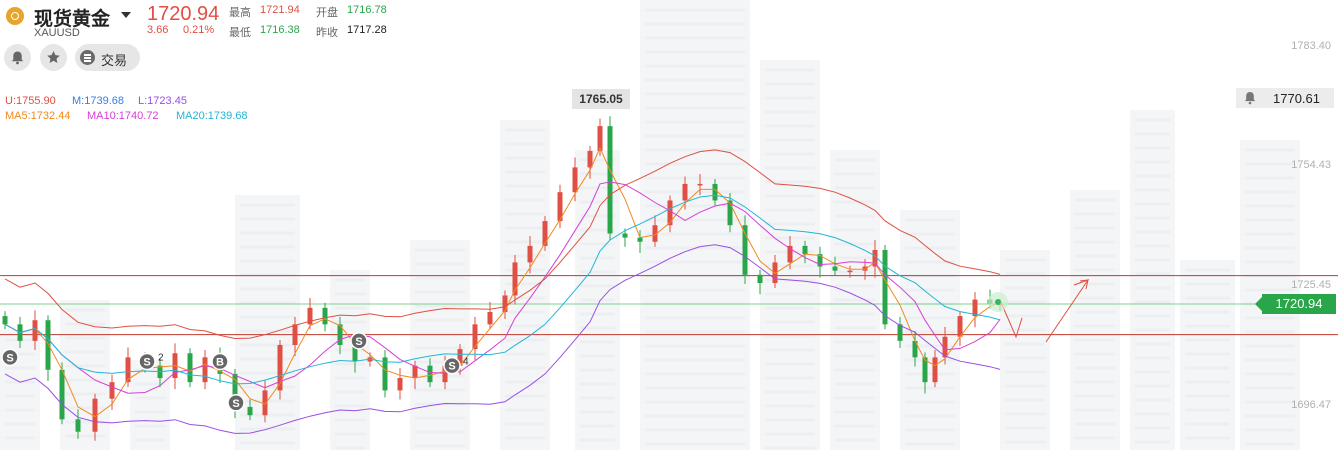 The height and width of the screenshot is (450, 1338). I want to click on boll-lower-value: L:1723.45, so click(162, 101).